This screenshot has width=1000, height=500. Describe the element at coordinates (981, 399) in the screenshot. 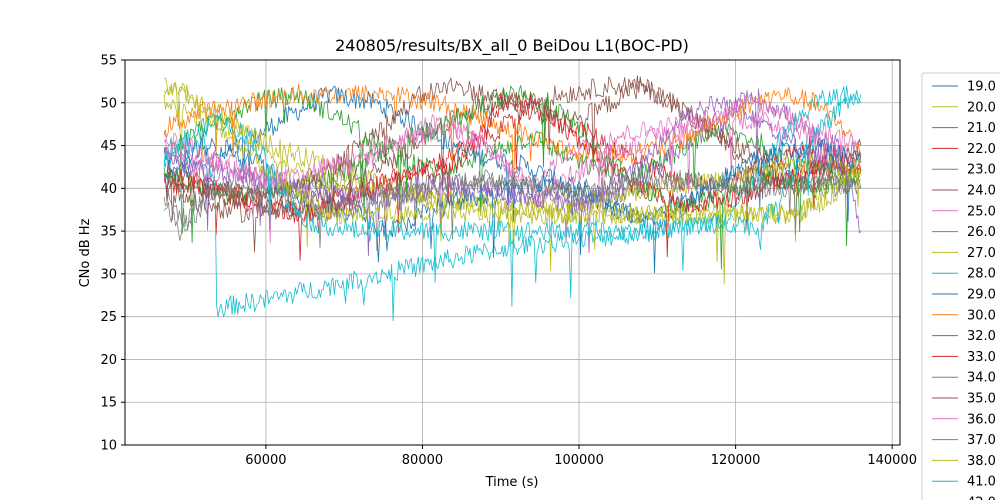

I see `legend-label: 35.0` at that location.